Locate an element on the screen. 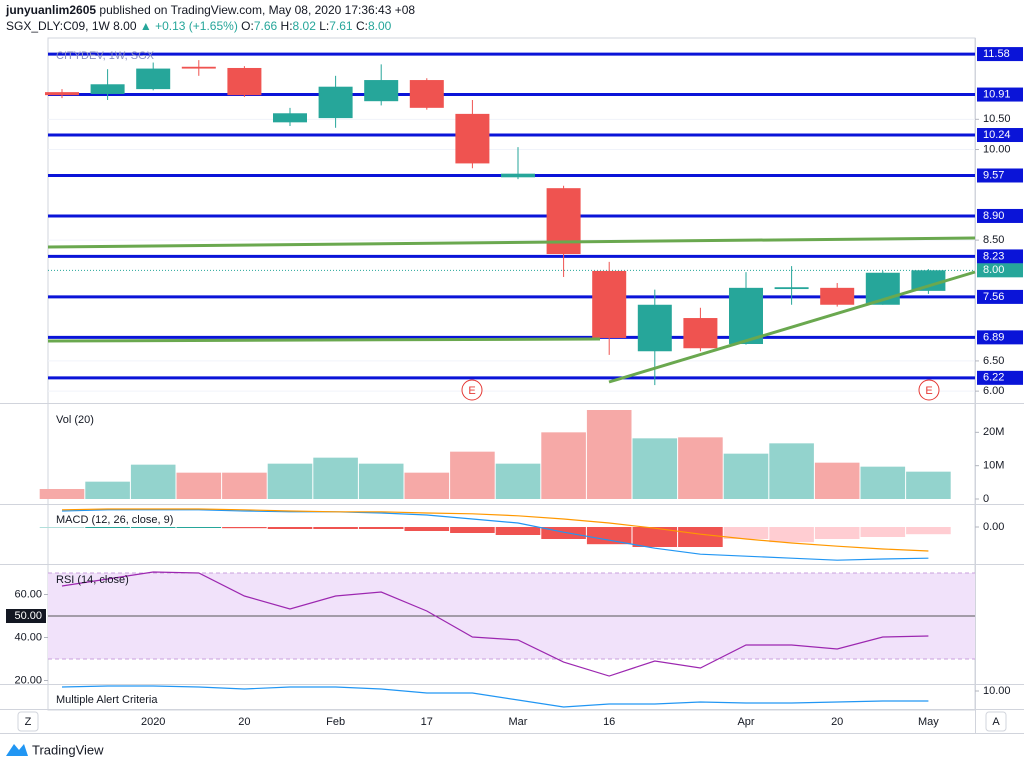 The image size is (1024, 768). earnings-label: E is located at coordinates (471, 391).